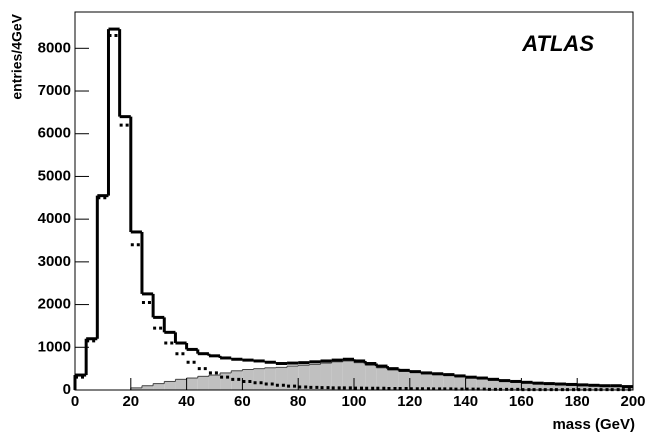 The height and width of the screenshot is (436, 646). Describe the element at coordinates (298, 401) in the screenshot. I see `x-tick-label: 80` at that location.